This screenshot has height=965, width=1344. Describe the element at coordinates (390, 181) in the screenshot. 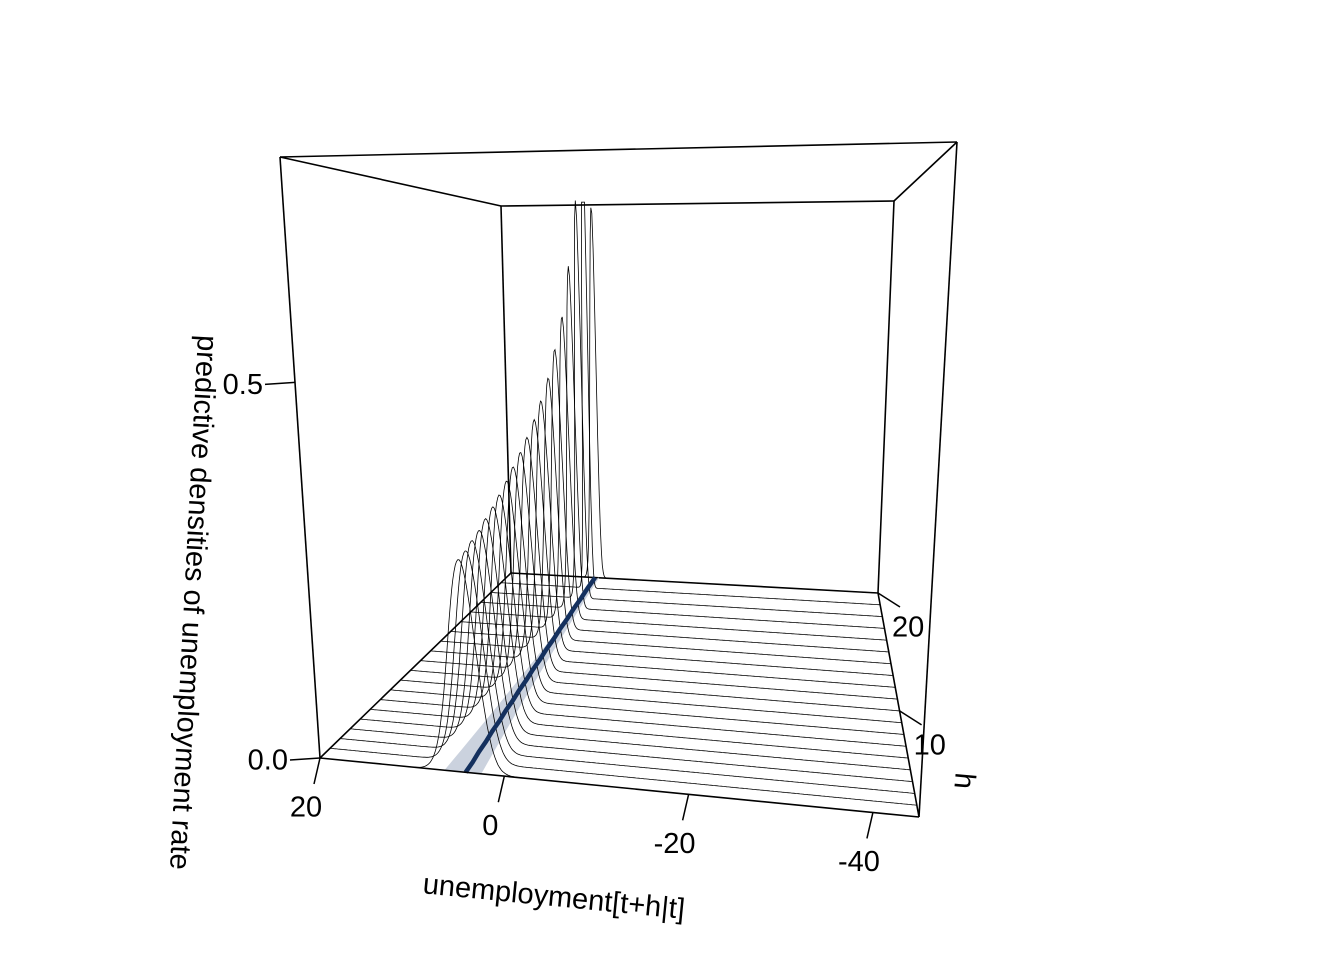

I see `box-edge-top-left` at that location.